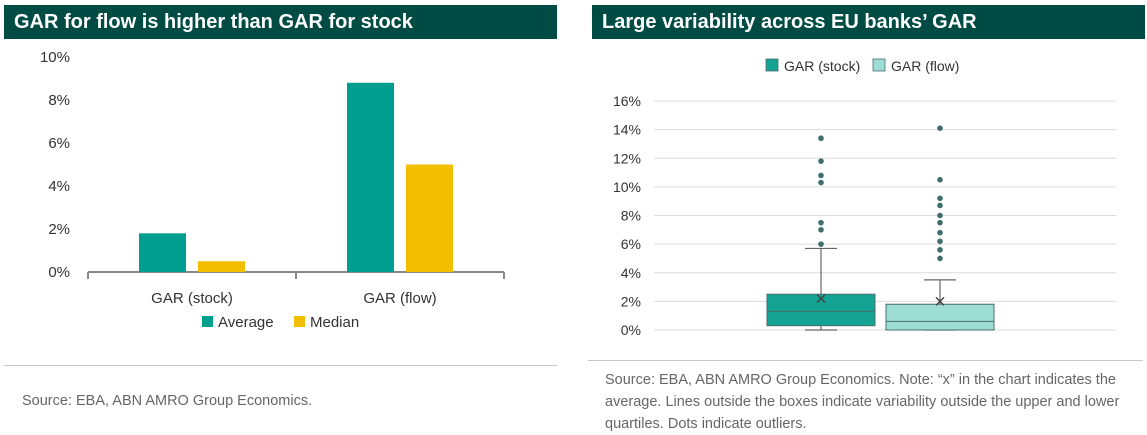 The height and width of the screenshot is (435, 1147). Describe the element at coordinates (868, 22) in the screenshot. I see `right-chart-title: Large variability across EU banks’ GAR` at that location.